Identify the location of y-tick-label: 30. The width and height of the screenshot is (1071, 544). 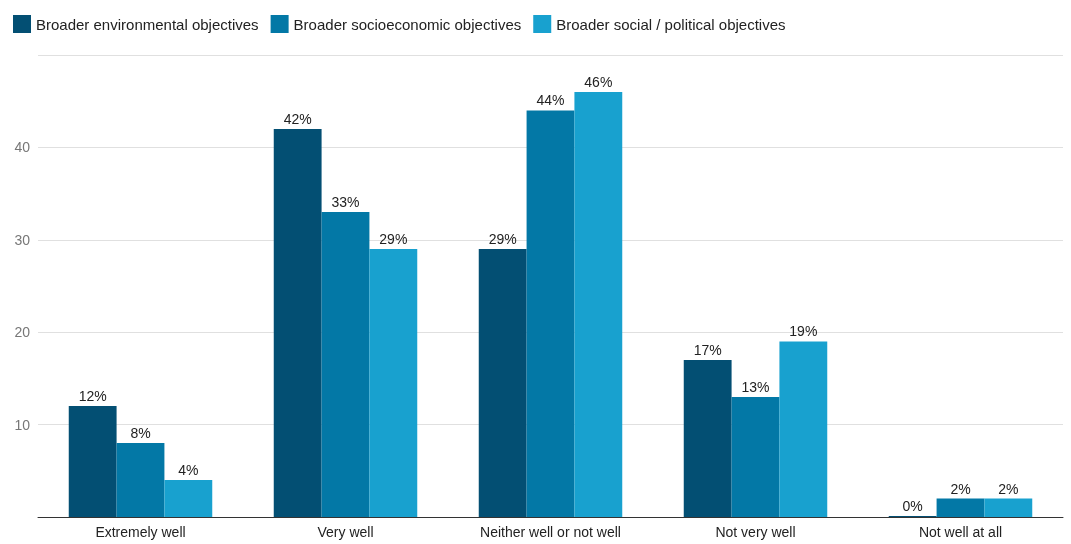
(22, 239).